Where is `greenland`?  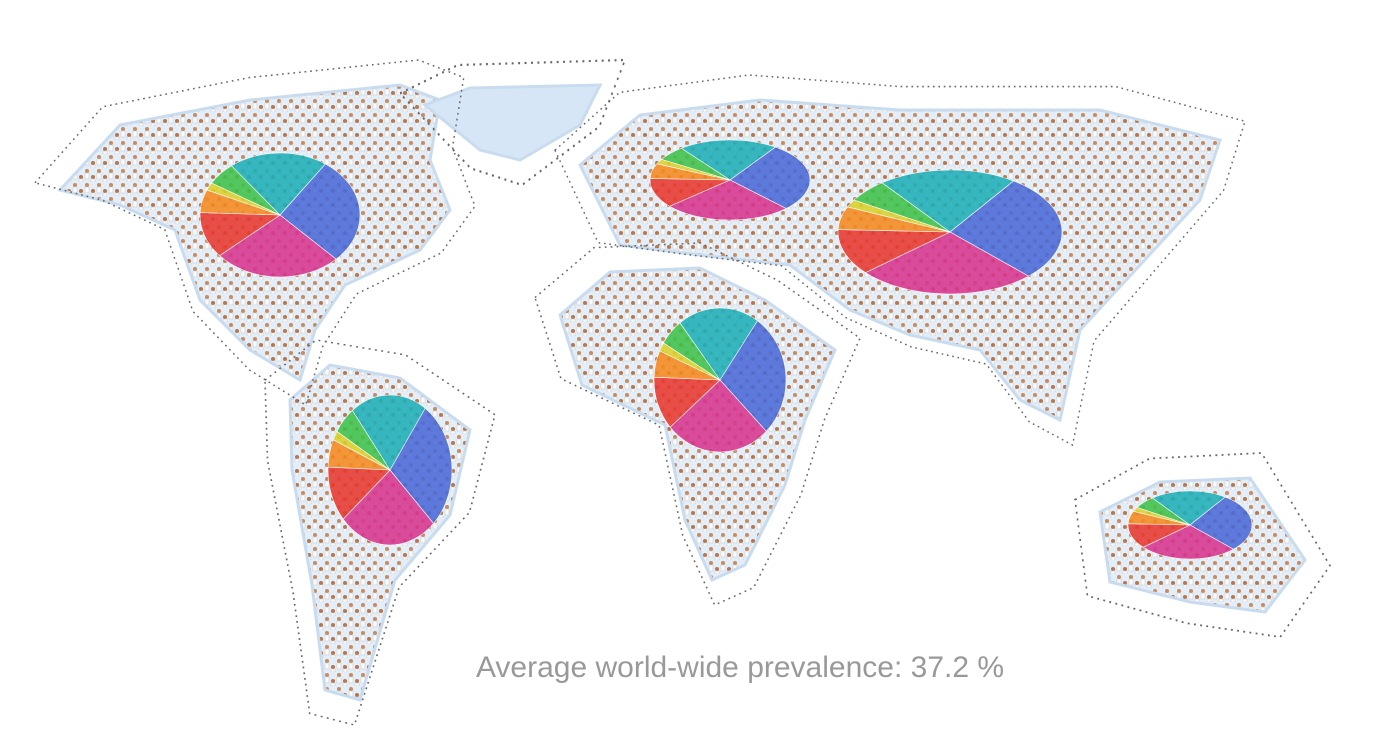 greenland is located at coordinates (512, 122).